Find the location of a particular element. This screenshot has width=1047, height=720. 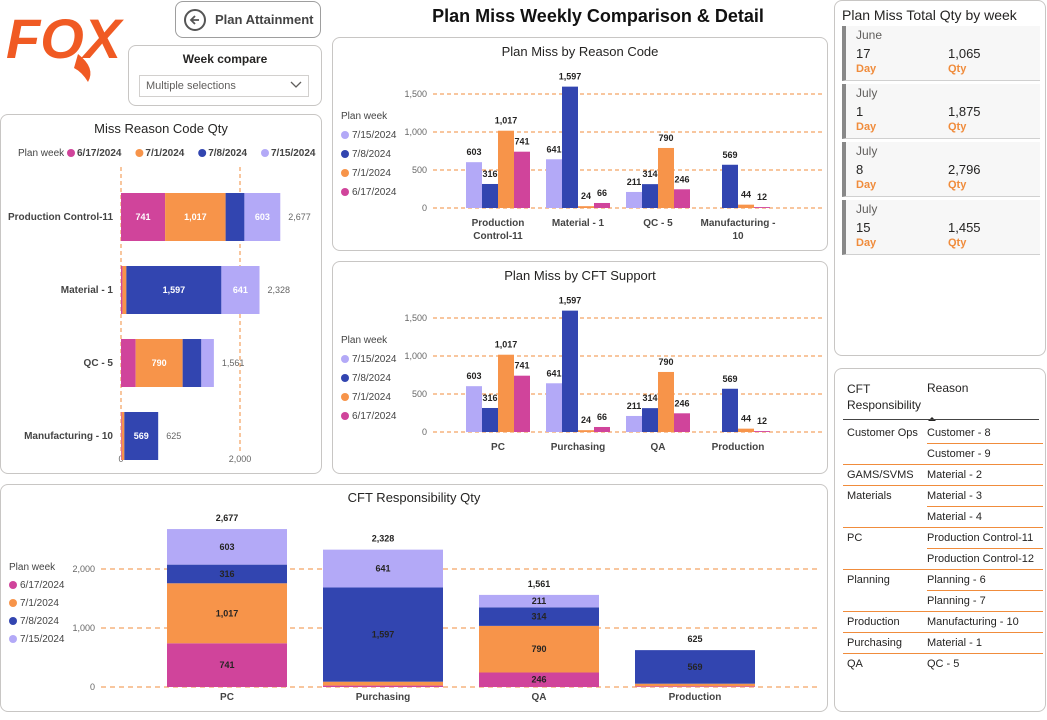

bar-segment-qa-7-15-2024 is located at coordinates (539, 601).